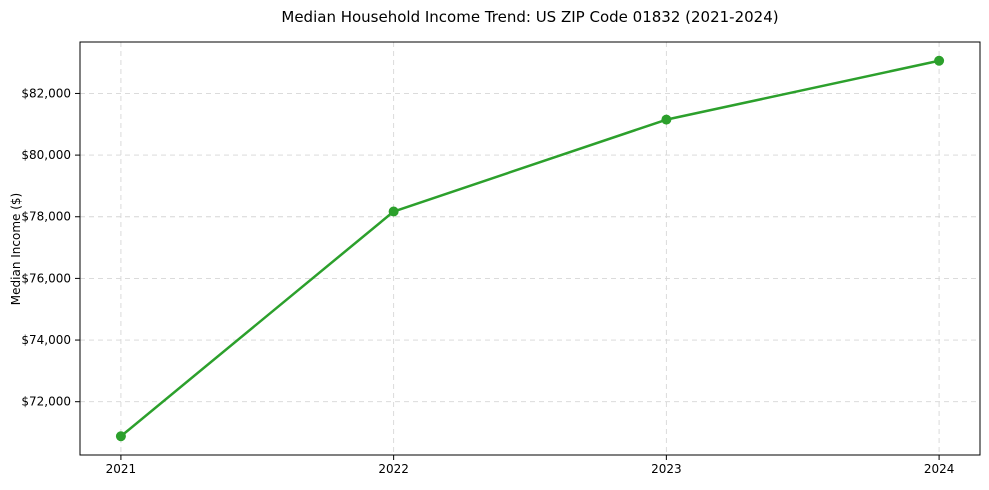 This screenshot has width=989, height=490. What do you see at coordinates (46, 278) in the screenshot?
I see `y-tick-label: $76,000` at bounding box center [46, 278].